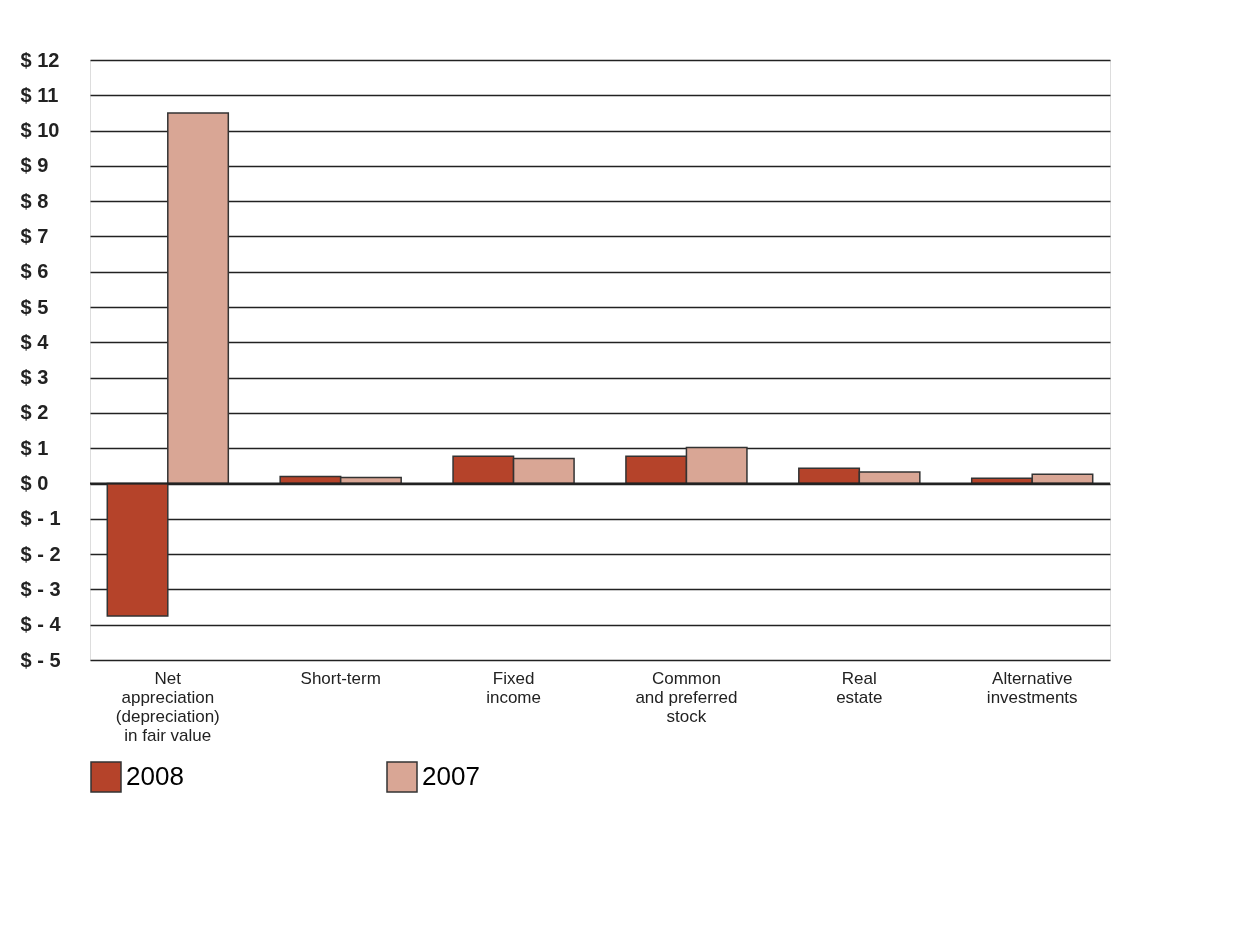  I want to click on y-tick-label: $ 3, so click(34, 377).